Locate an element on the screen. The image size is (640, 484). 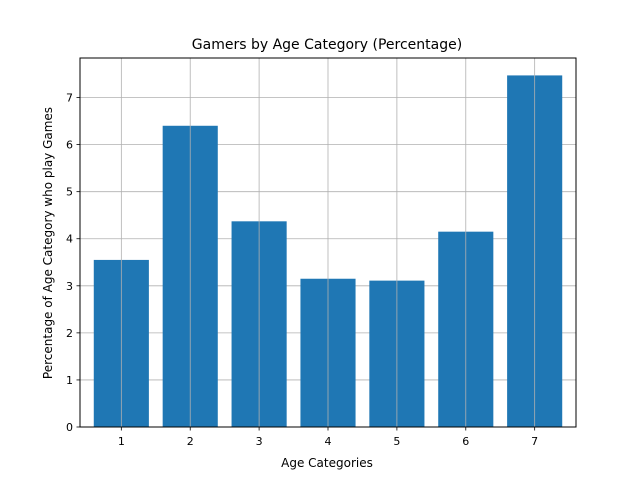
x-tick-label: 4 is located at coordinates (328, 441).